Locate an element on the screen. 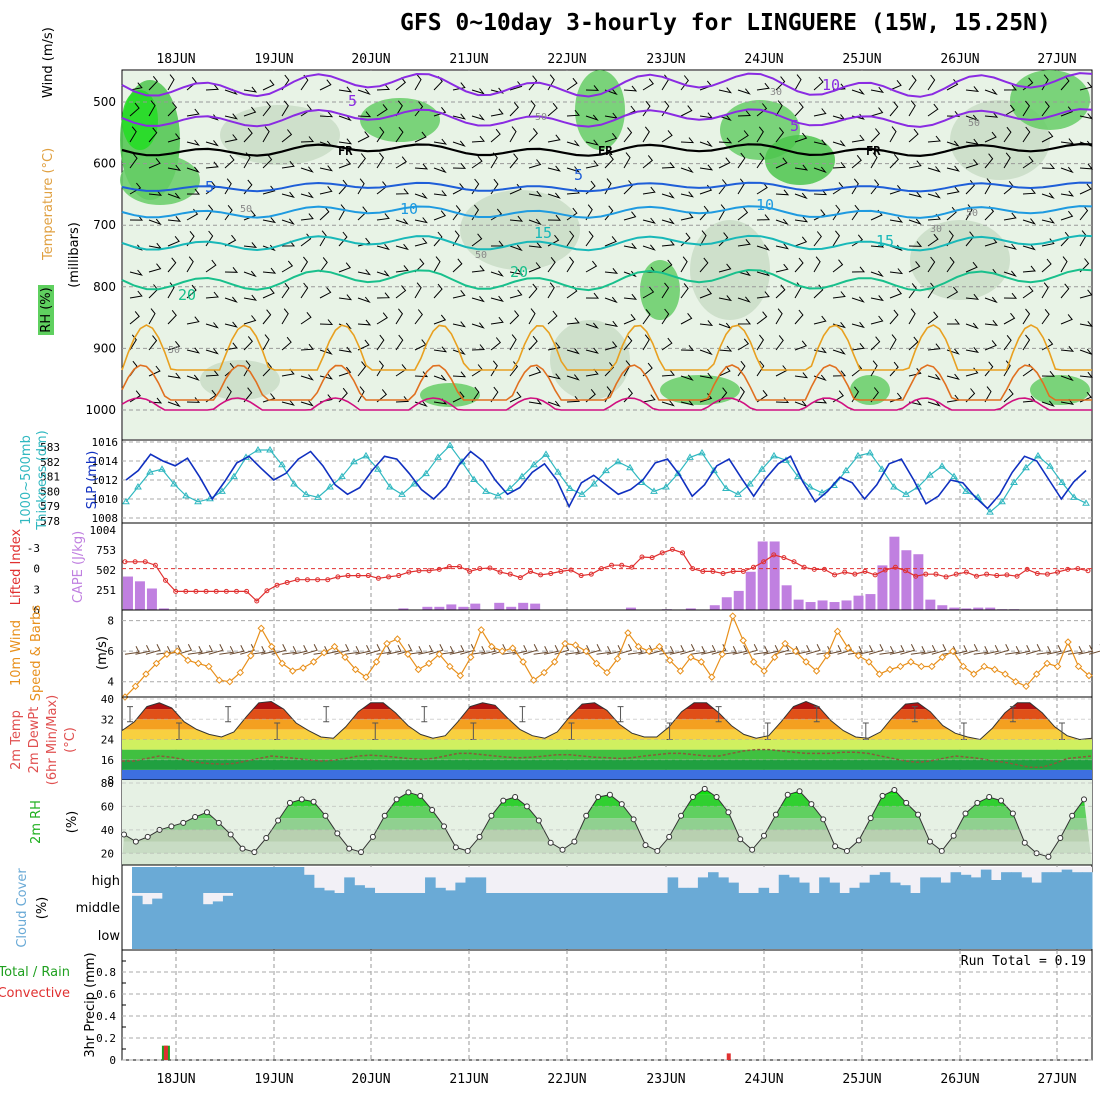 This screenshot has width=1100, height=1100. cape-axis-label: CAPE (J/kg) is located at coordinates (78, 567).